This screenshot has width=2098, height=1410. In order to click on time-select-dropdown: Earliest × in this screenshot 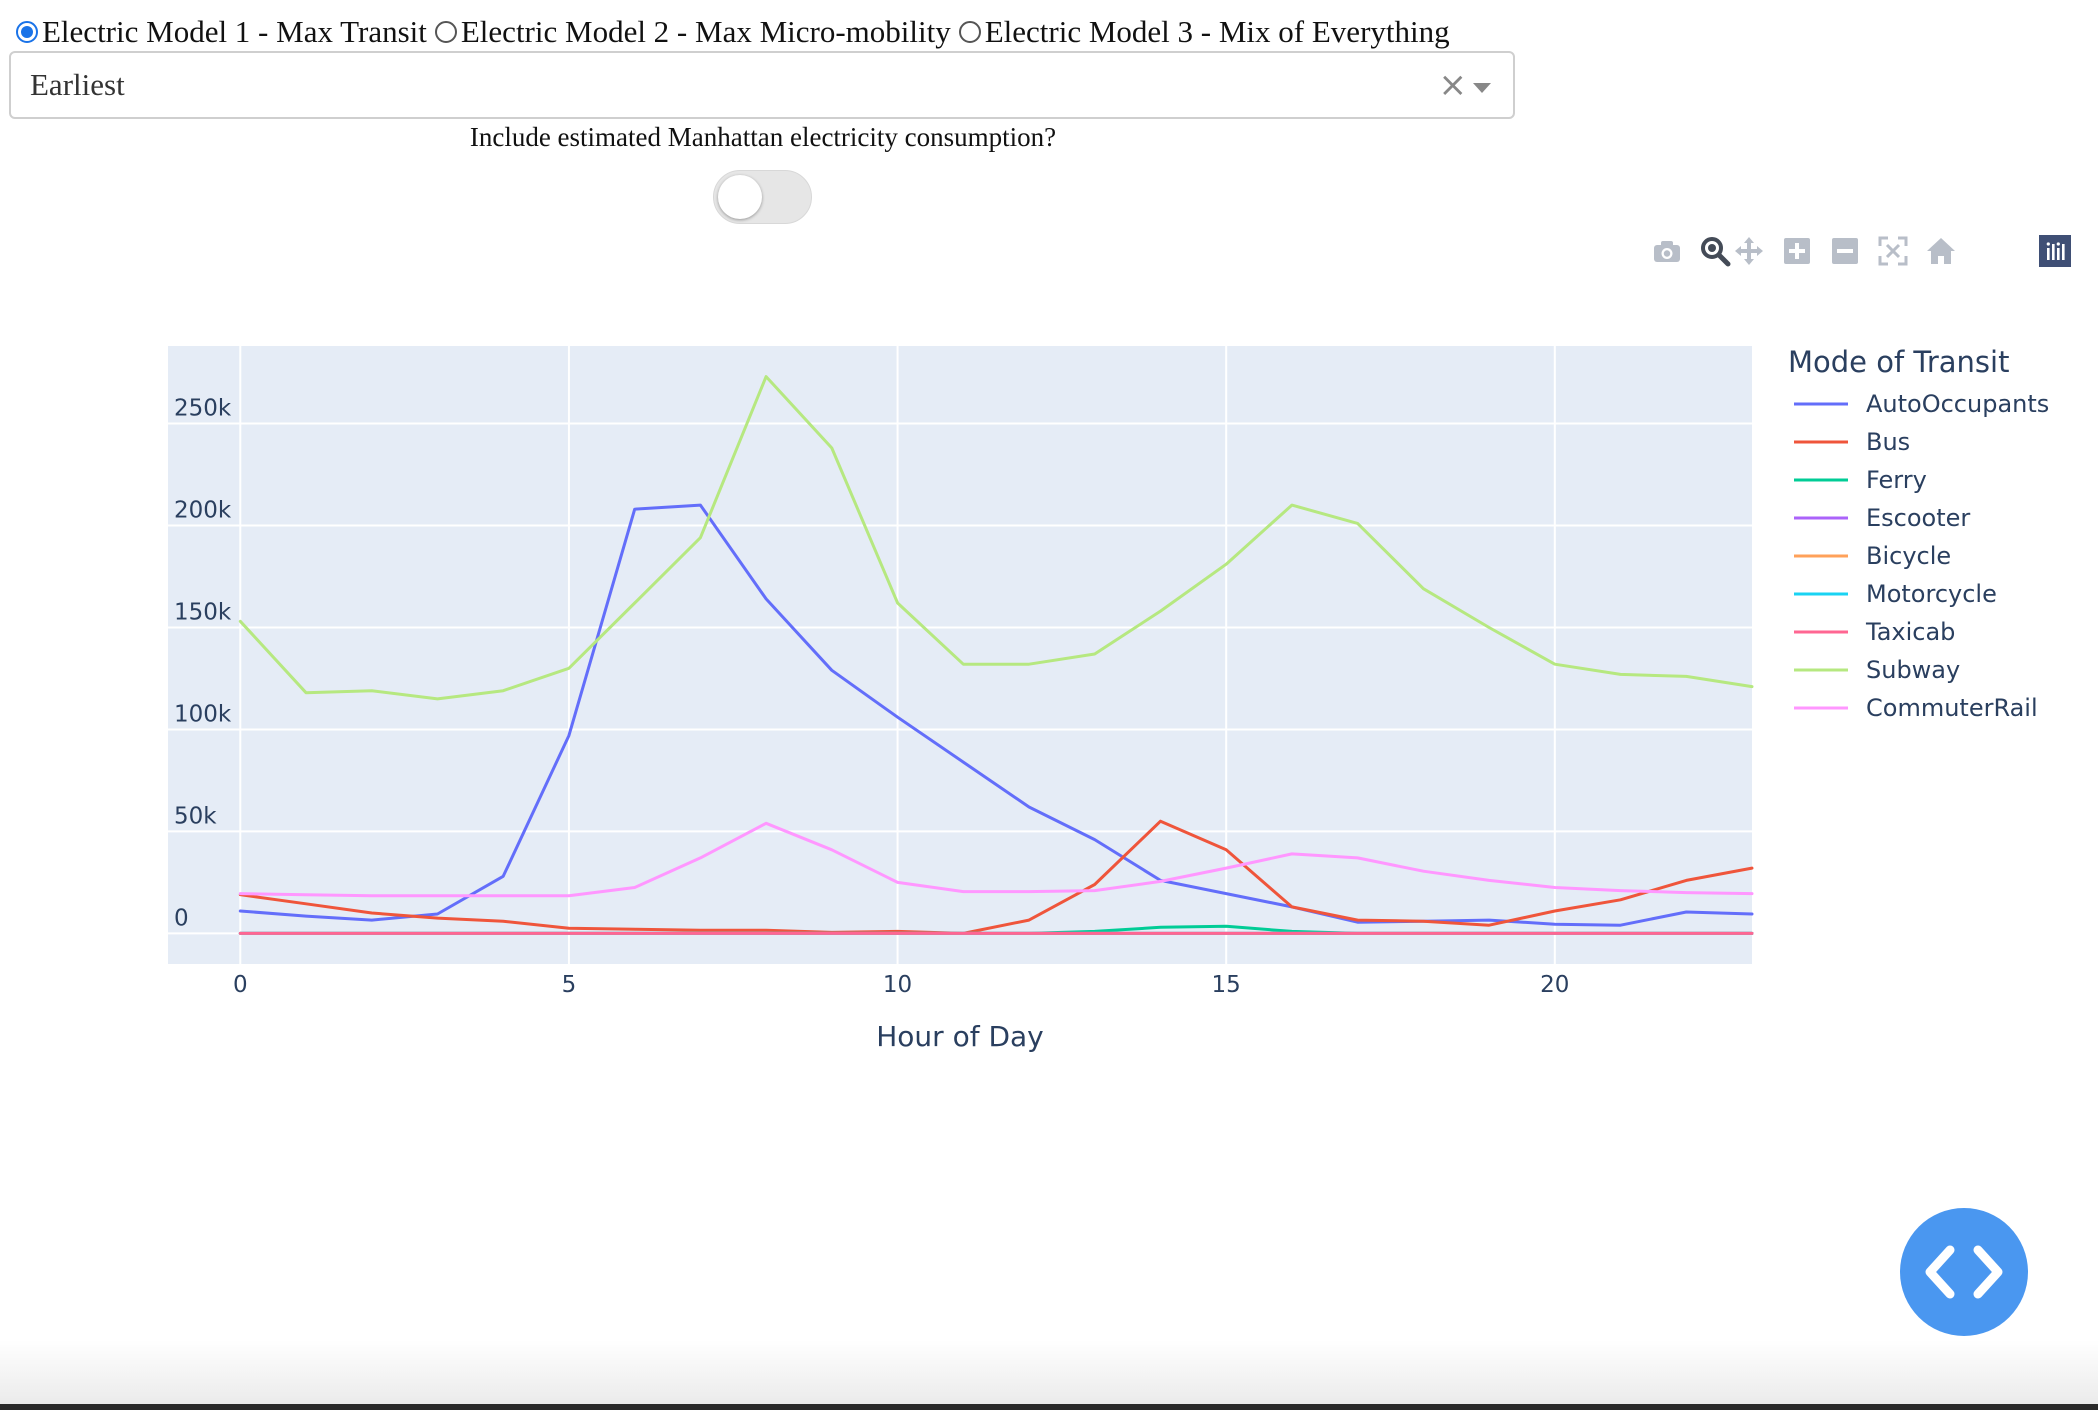, I will do `click(762, 85)`.